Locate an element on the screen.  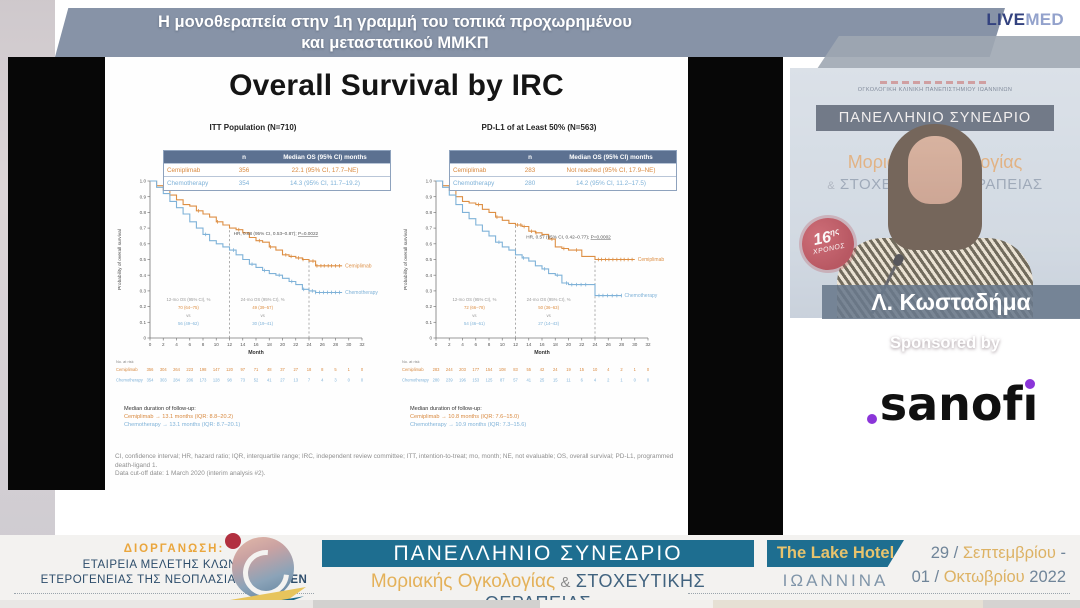
svg-text: 223 is located at coordinates (190, 369).